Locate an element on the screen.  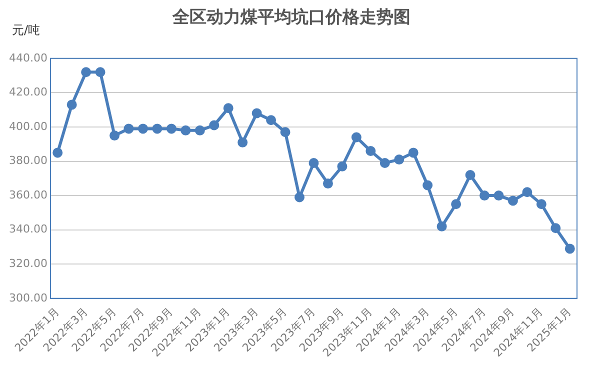
y-tick-label: 320.00 is located at coordinates (28, 263).